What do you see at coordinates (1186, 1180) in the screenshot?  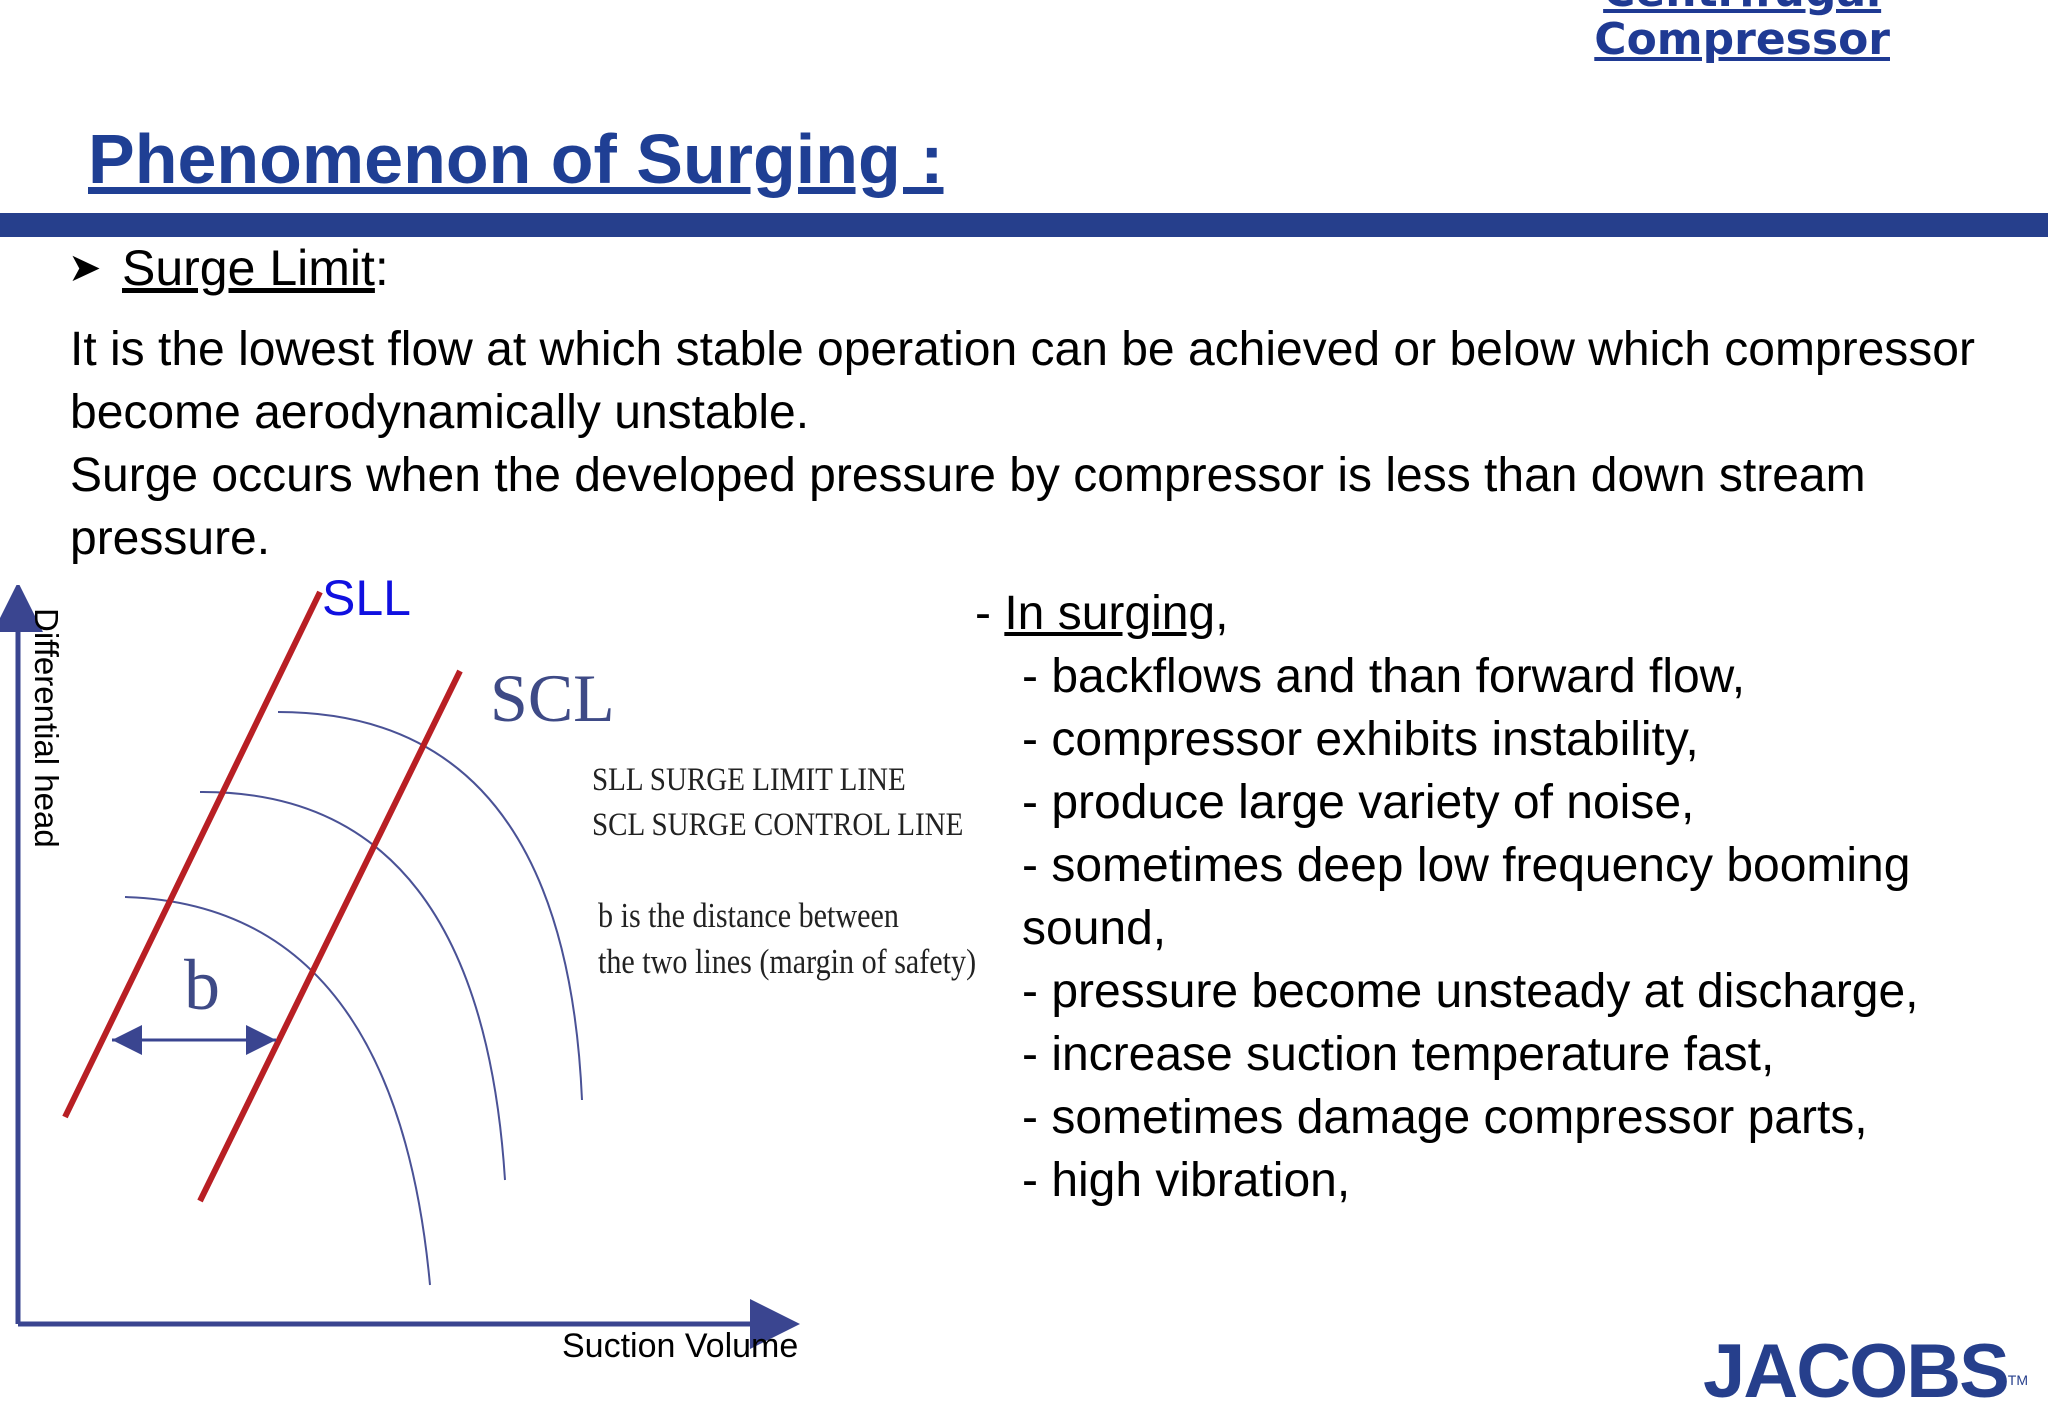 I see `list-item: - high vibration,` at bounding box center [1186, 1180].